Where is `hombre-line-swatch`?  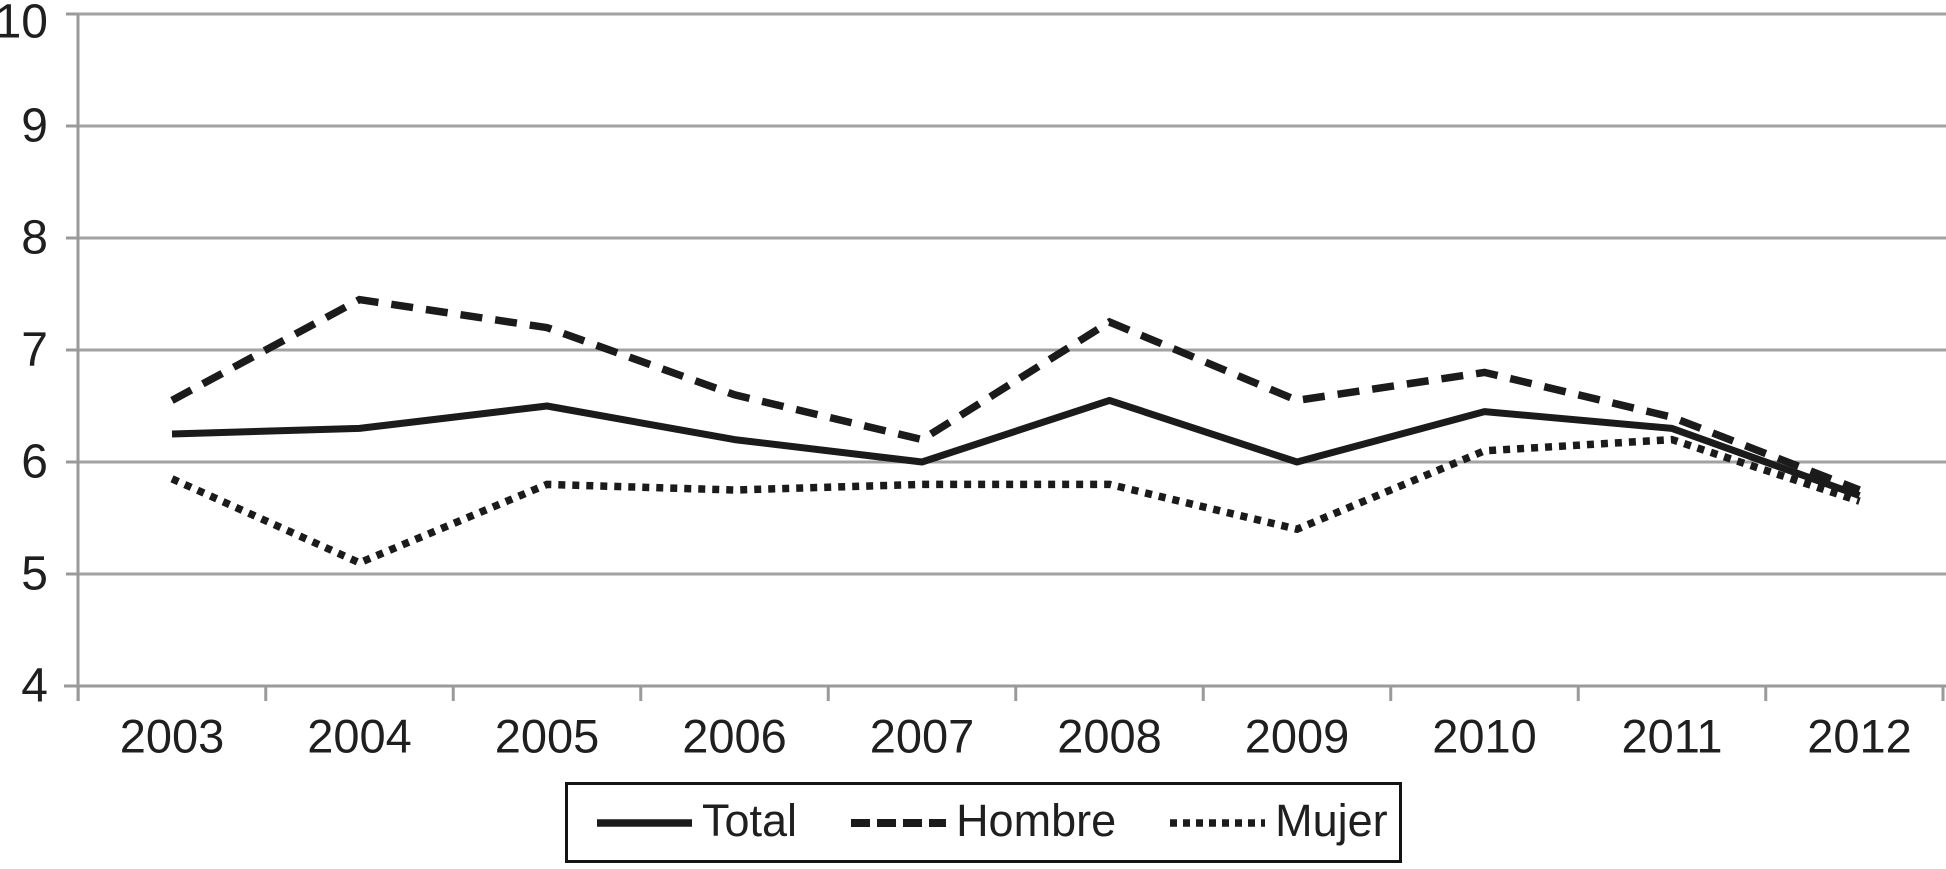 hombre-line-swatch is located at coordinates (899, 822).